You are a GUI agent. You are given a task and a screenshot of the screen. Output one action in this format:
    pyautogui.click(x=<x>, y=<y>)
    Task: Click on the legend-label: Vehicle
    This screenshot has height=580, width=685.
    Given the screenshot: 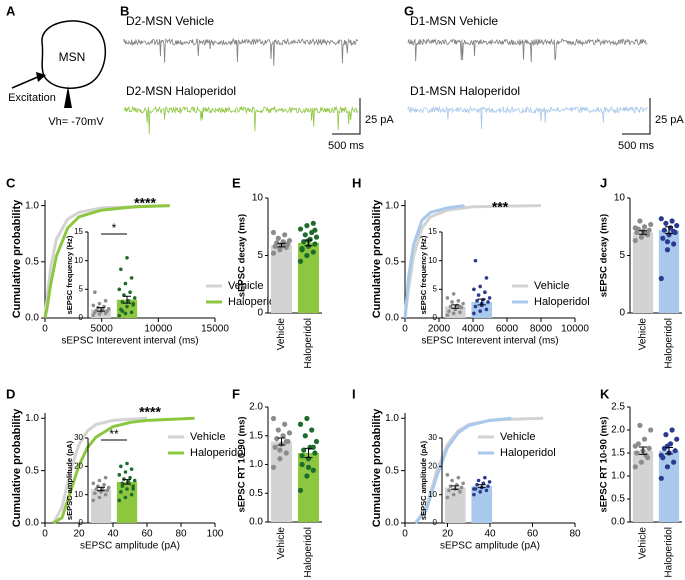 What is the action you would take?
    pyautogui.click(x=245, y=286)
    